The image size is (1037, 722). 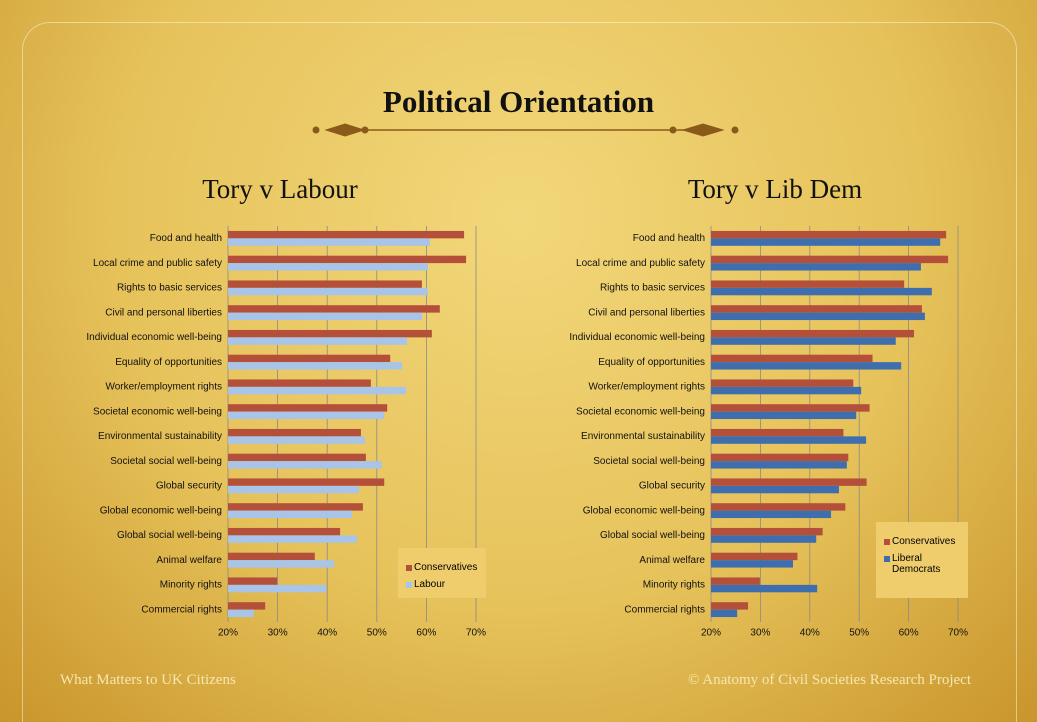 What do you see at coordinates (525, 130) in the screenshot?
I see `ornament` at bounding box center [525, 130].